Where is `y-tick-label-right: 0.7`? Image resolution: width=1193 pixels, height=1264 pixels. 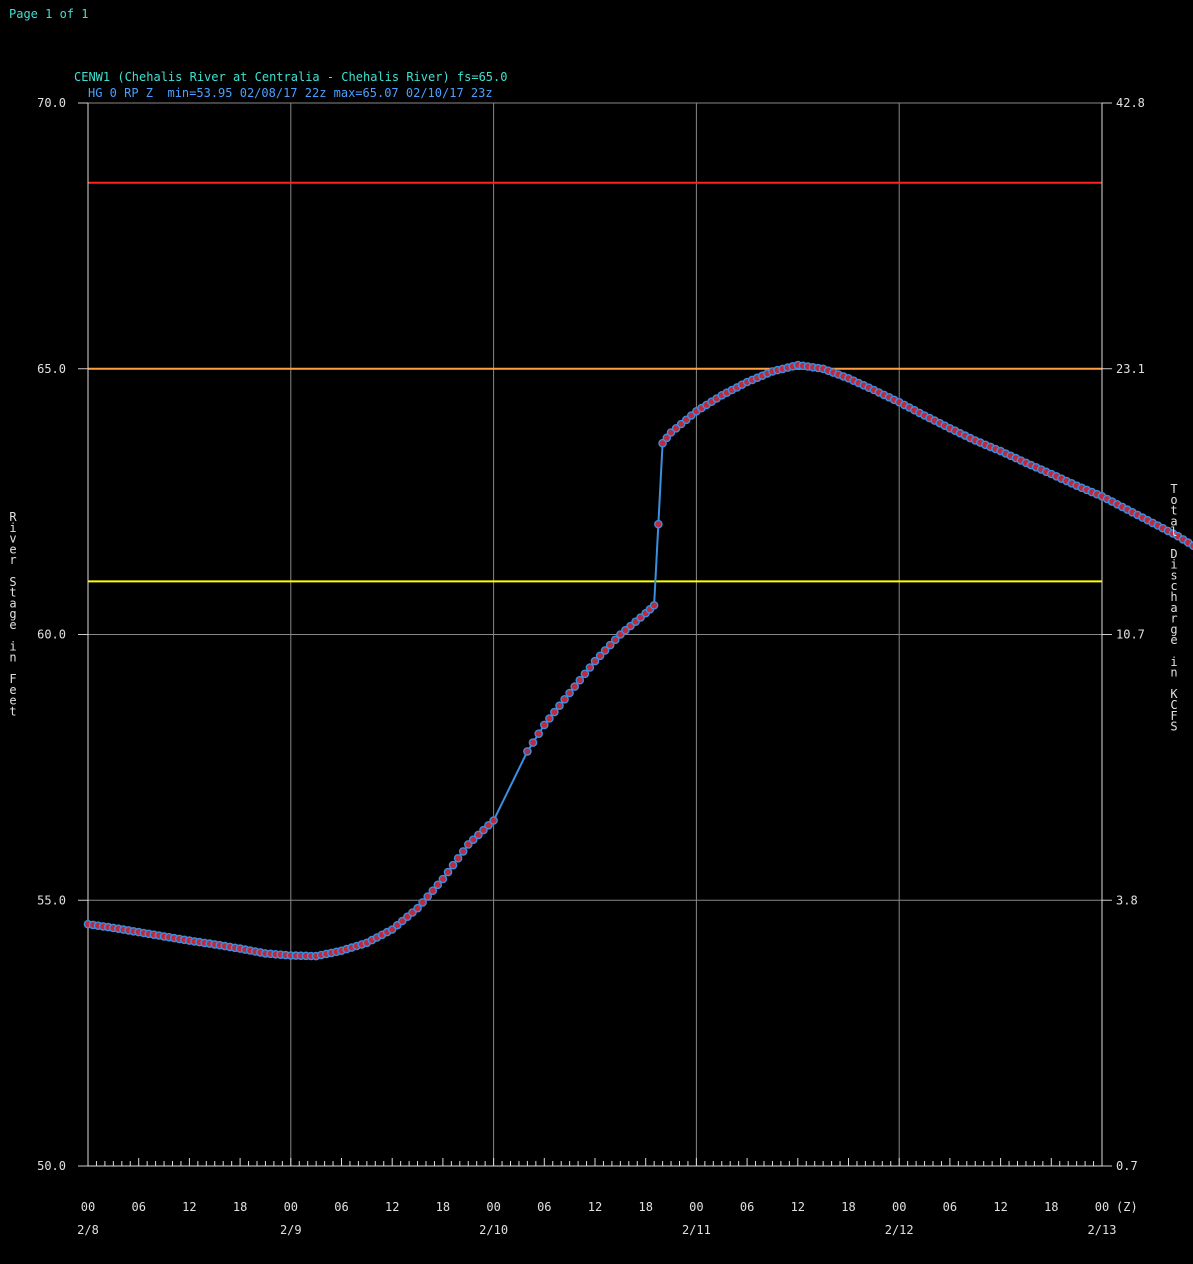 y-tick-label-right: 0.7 is located at coordinates (1127, 1166).